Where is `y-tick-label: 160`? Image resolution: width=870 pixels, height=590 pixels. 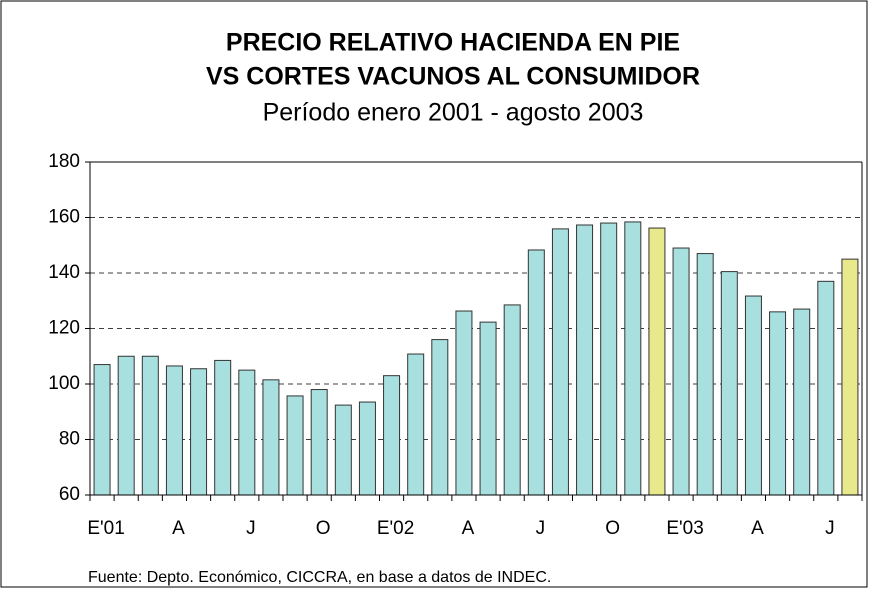
y-tick-label: 160 is located at coordinates (64, 217).